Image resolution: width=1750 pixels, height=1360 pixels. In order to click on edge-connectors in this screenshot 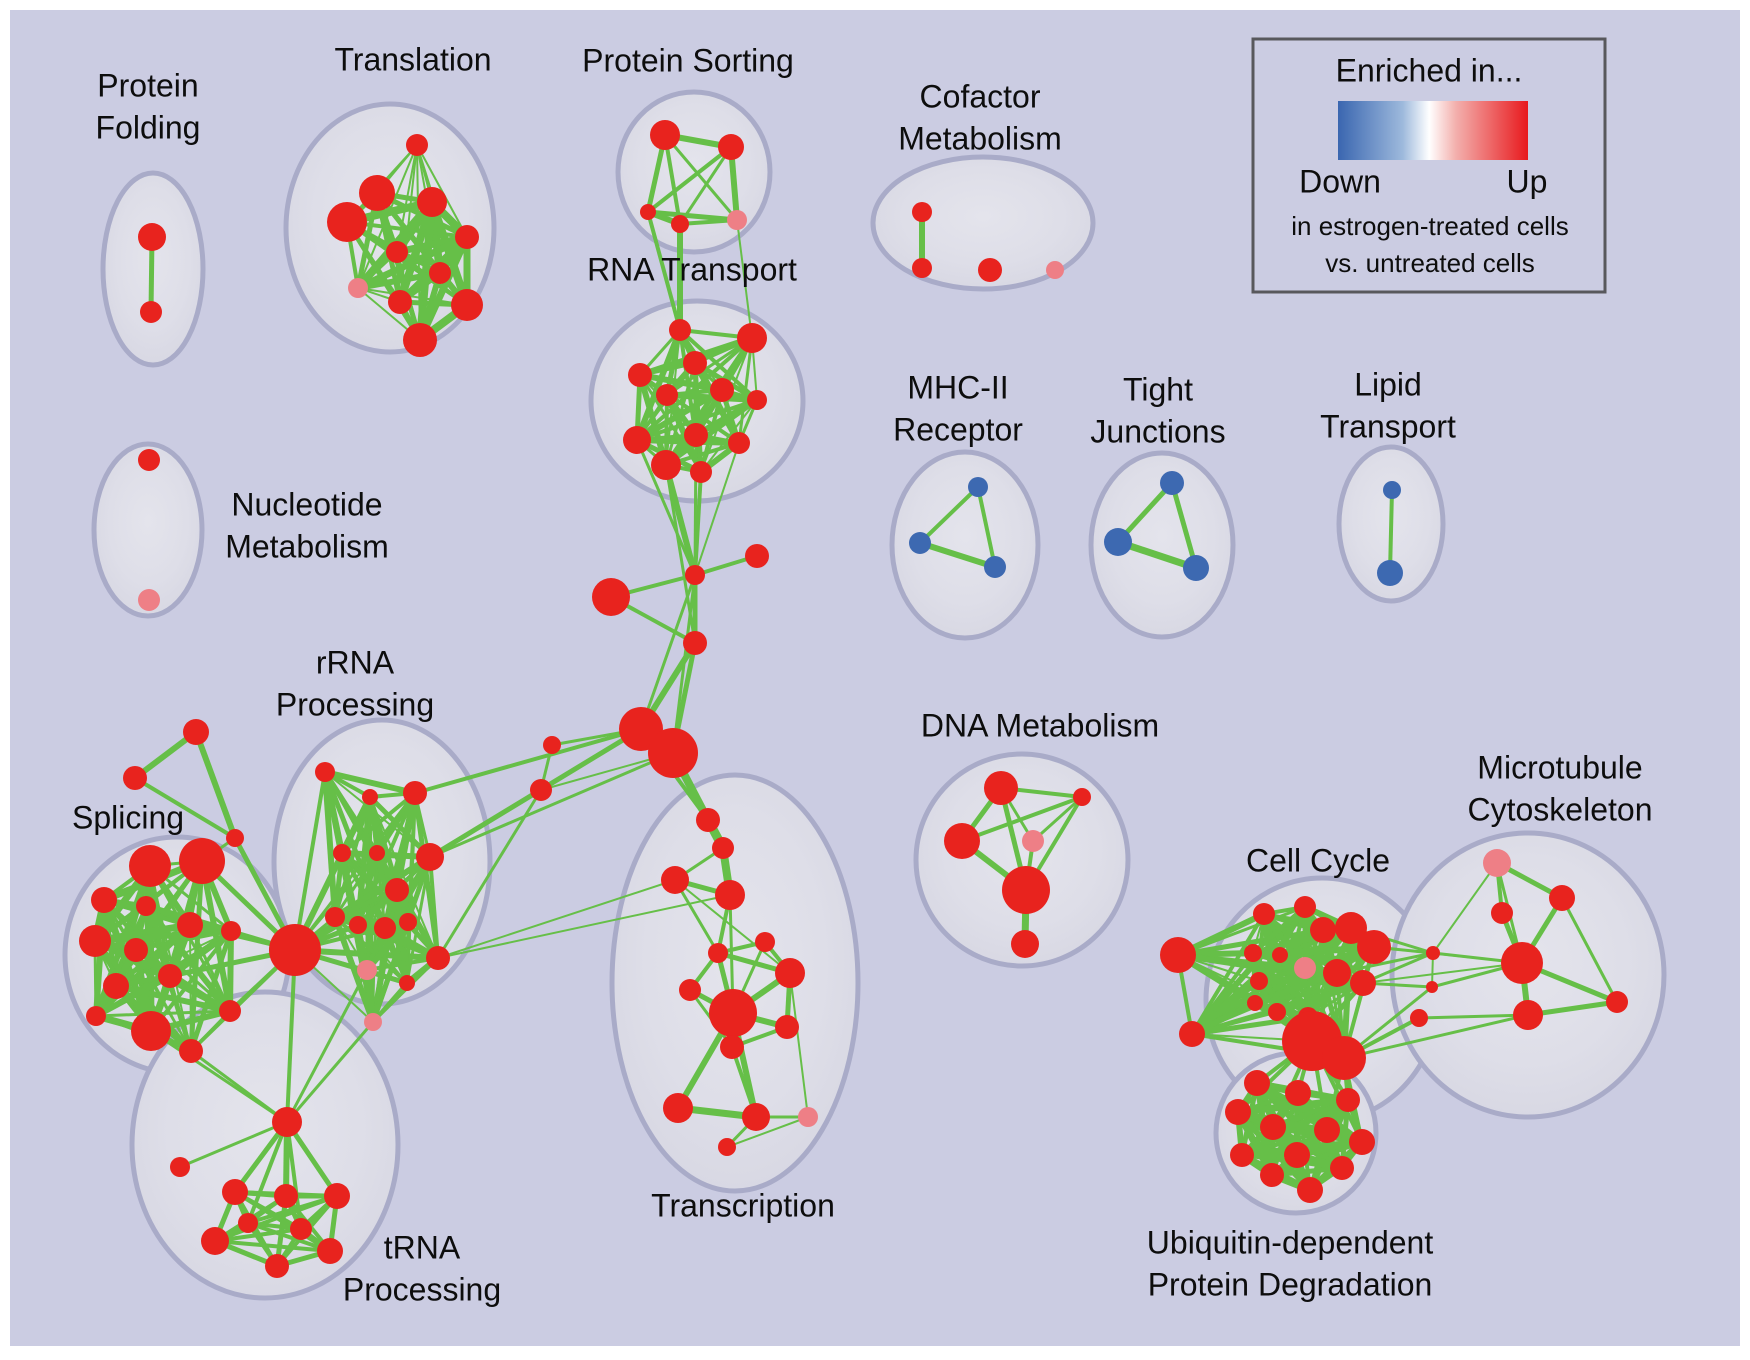, I will do `click(668, 652)`.